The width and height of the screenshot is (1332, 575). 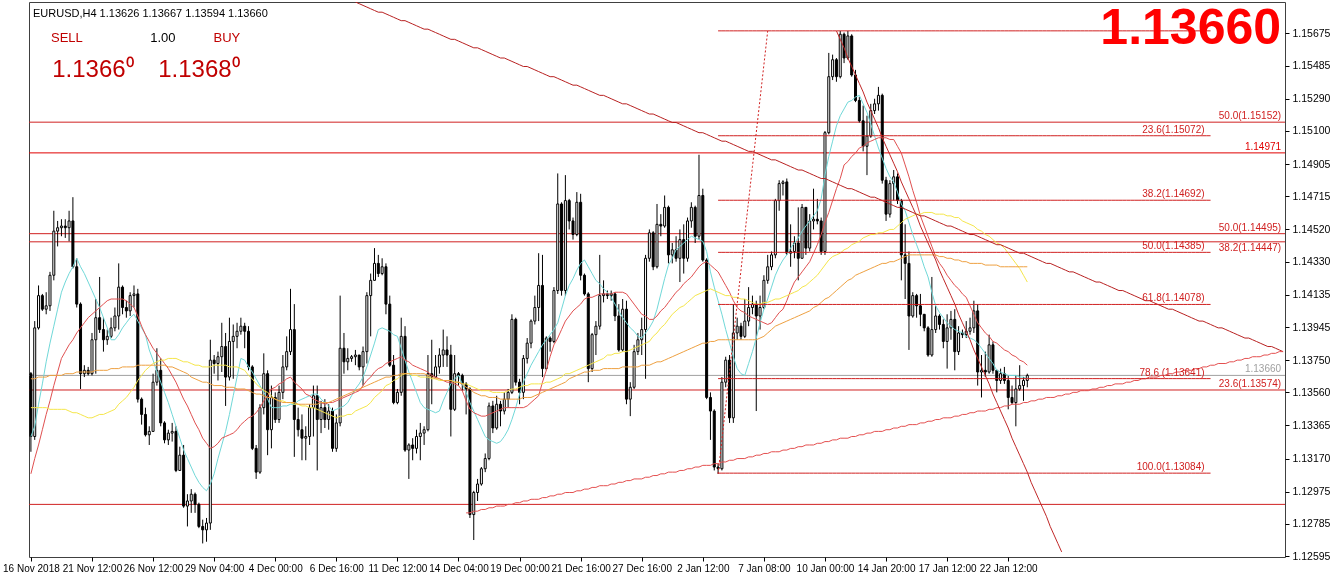 What do you see at coordinates (1311, 555) in the screenshot?
I see `y-tick-label: 1.12595` at bounding box center [1311, 555].